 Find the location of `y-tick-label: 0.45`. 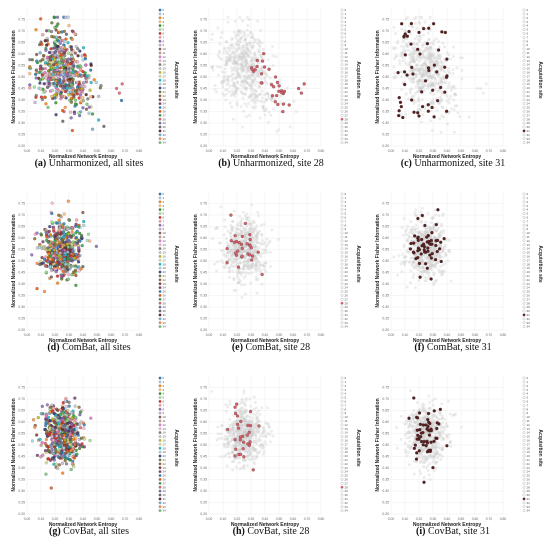

y-tick-label: 0.45 is located at coordinates (203, 89).